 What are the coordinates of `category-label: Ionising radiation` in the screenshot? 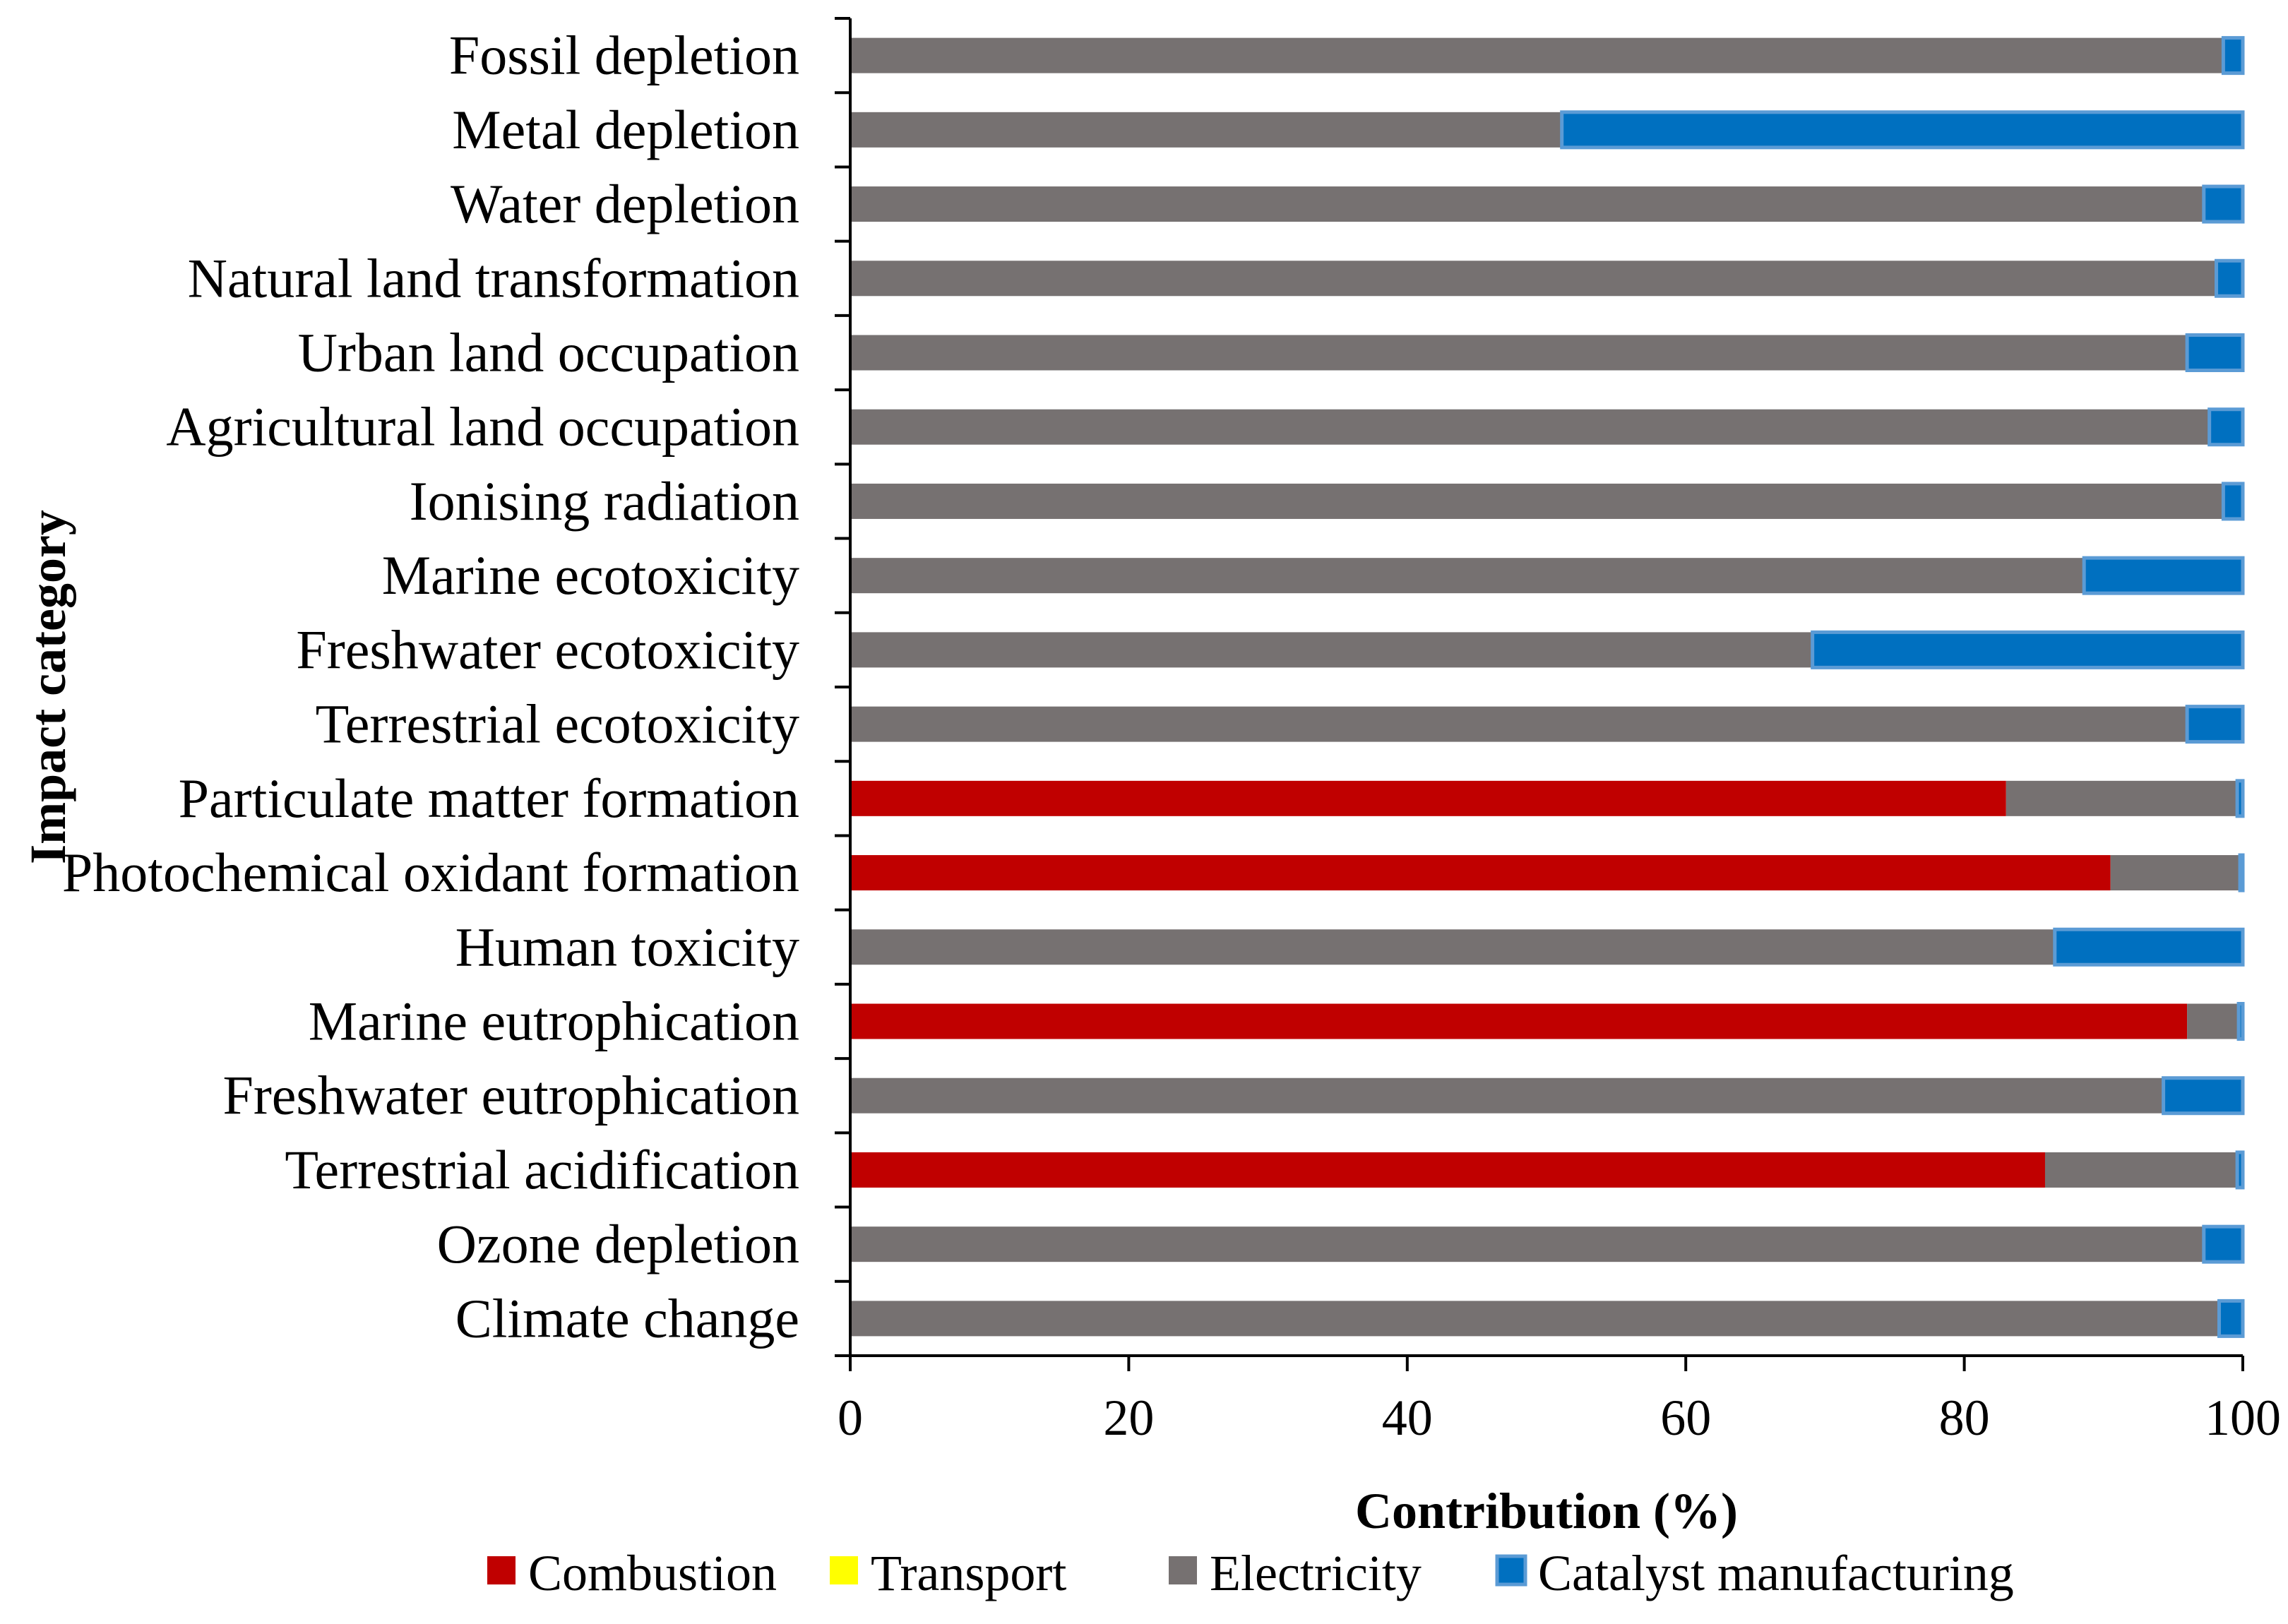 It's located at (604, 501).